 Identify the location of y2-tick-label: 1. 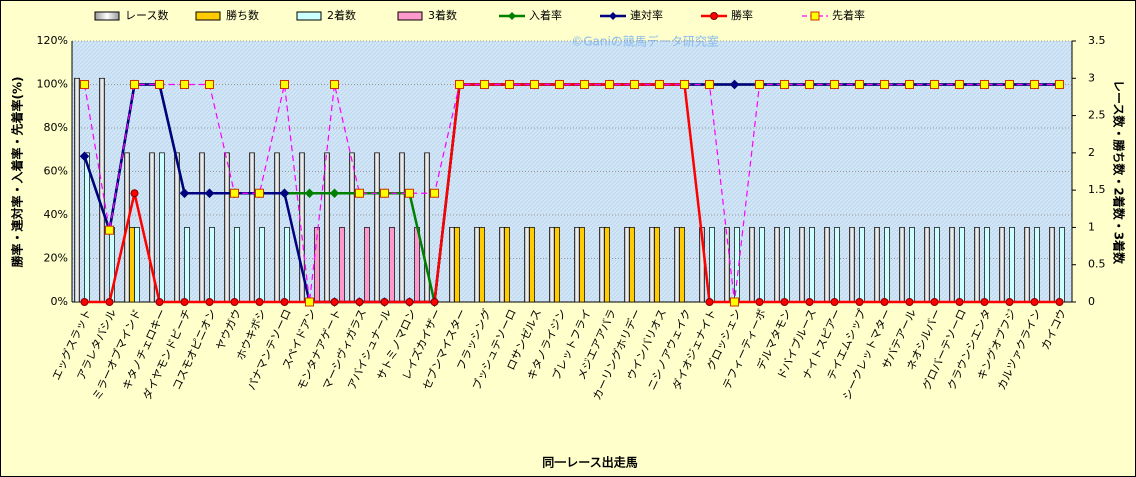
(1091, 226).